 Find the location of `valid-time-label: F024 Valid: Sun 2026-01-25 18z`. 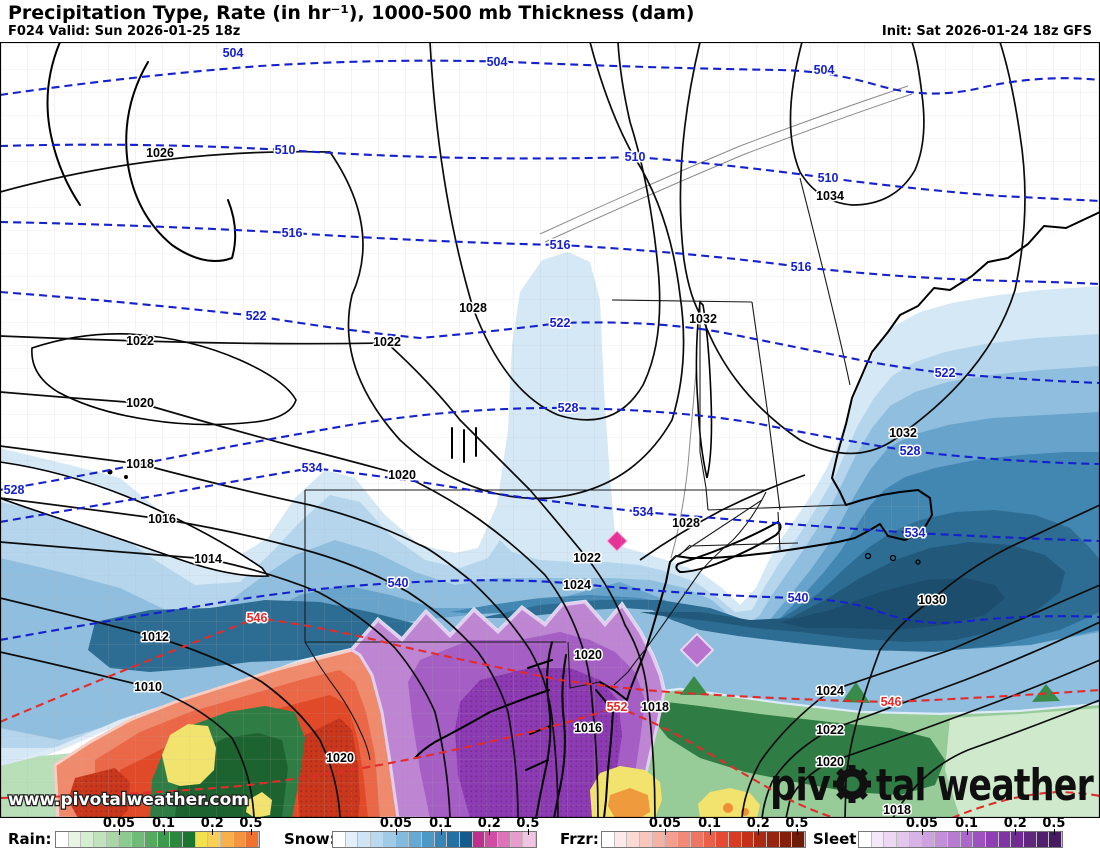

valid-time-label: F024 Valid: Sun 2026-01-25 18z is located at coordinates (124, 31).